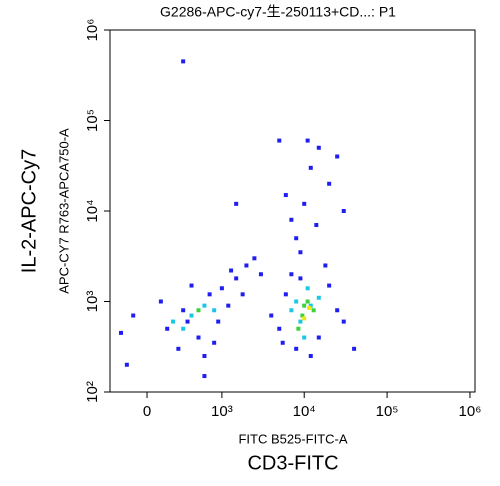  I want to click on x-axis-label: FITC B525-FITC-A, so click(292, 438).